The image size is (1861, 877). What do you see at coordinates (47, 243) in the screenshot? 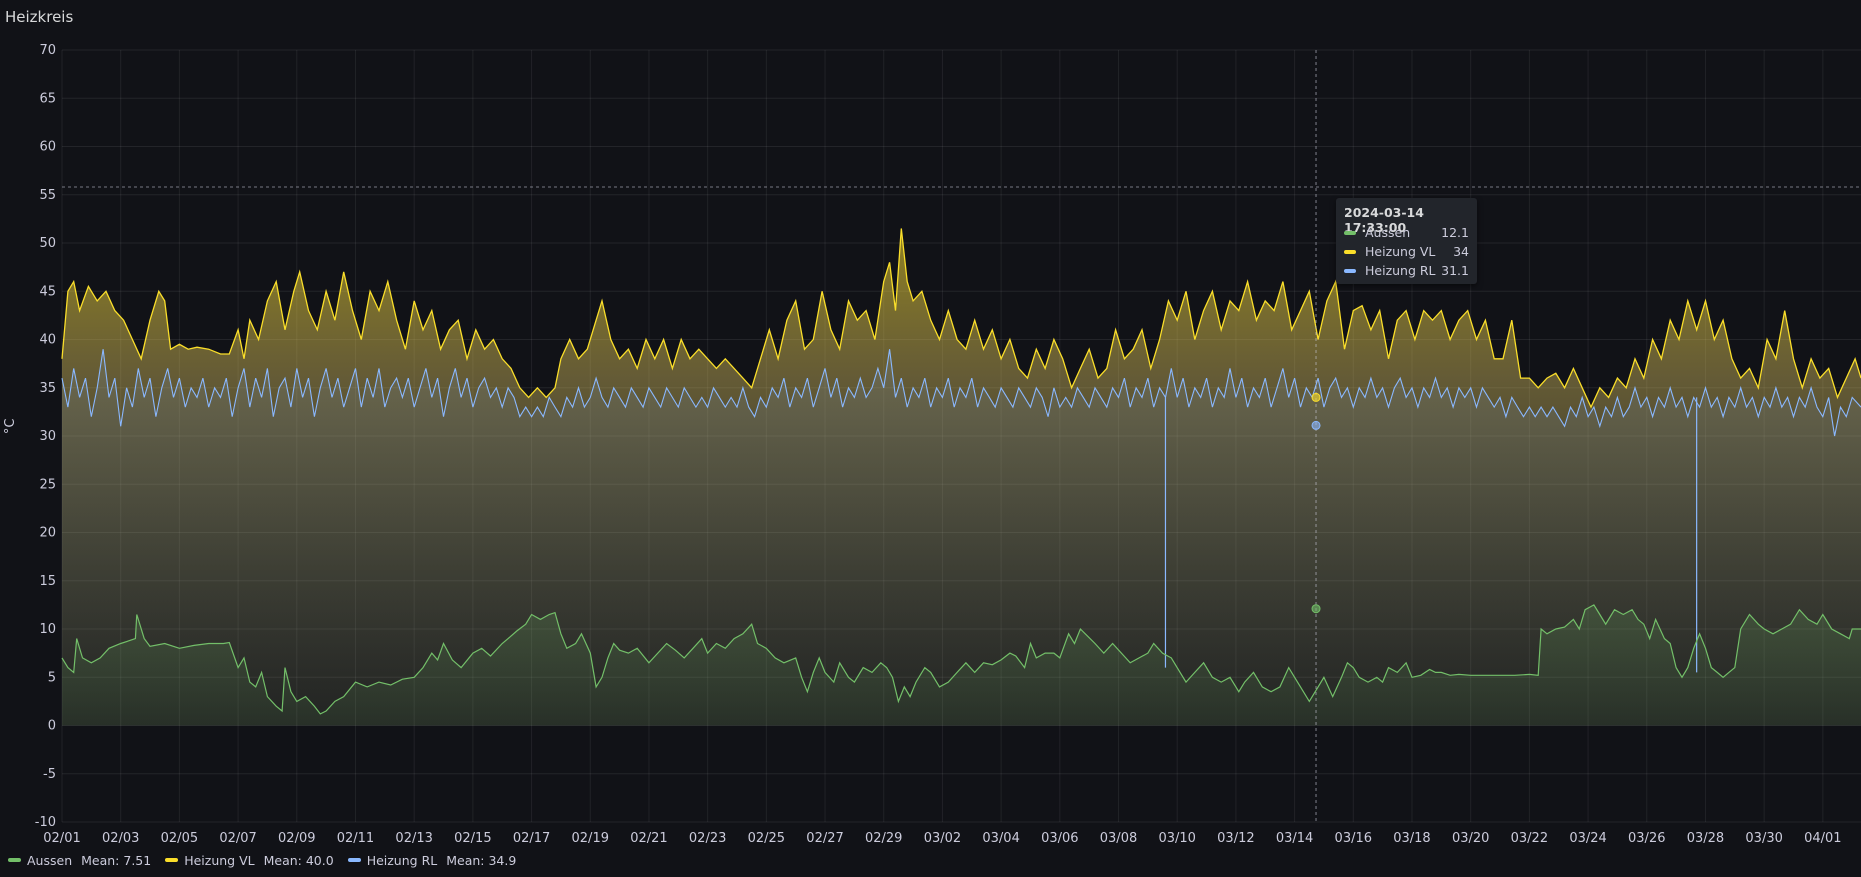
I see `y-tick-label: 50` at bounding box center [47, 243].